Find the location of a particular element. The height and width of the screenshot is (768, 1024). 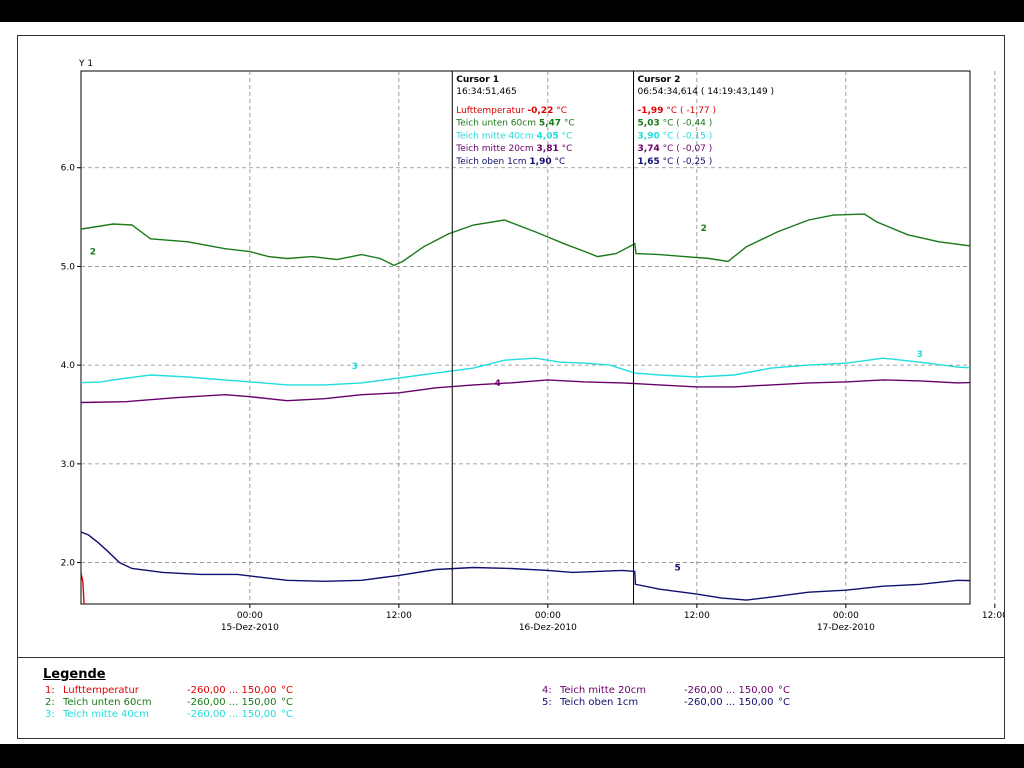

cursor-row-2: 5,03 °C ( -0,44 ) is located at coordinates (675, 124).